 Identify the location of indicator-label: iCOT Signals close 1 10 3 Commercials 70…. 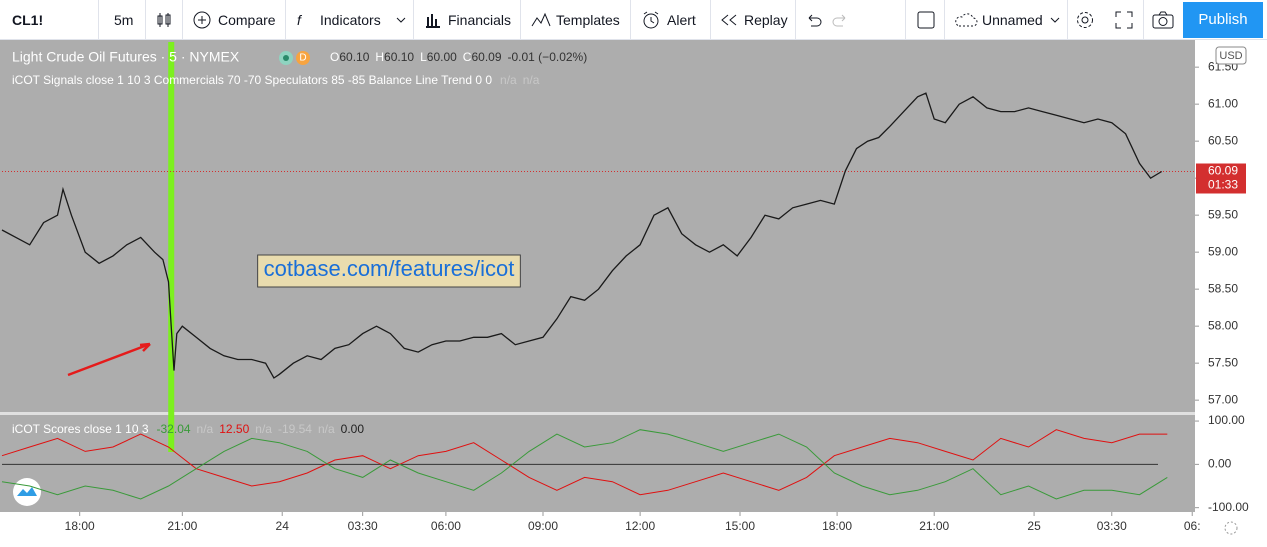
(252, 80).